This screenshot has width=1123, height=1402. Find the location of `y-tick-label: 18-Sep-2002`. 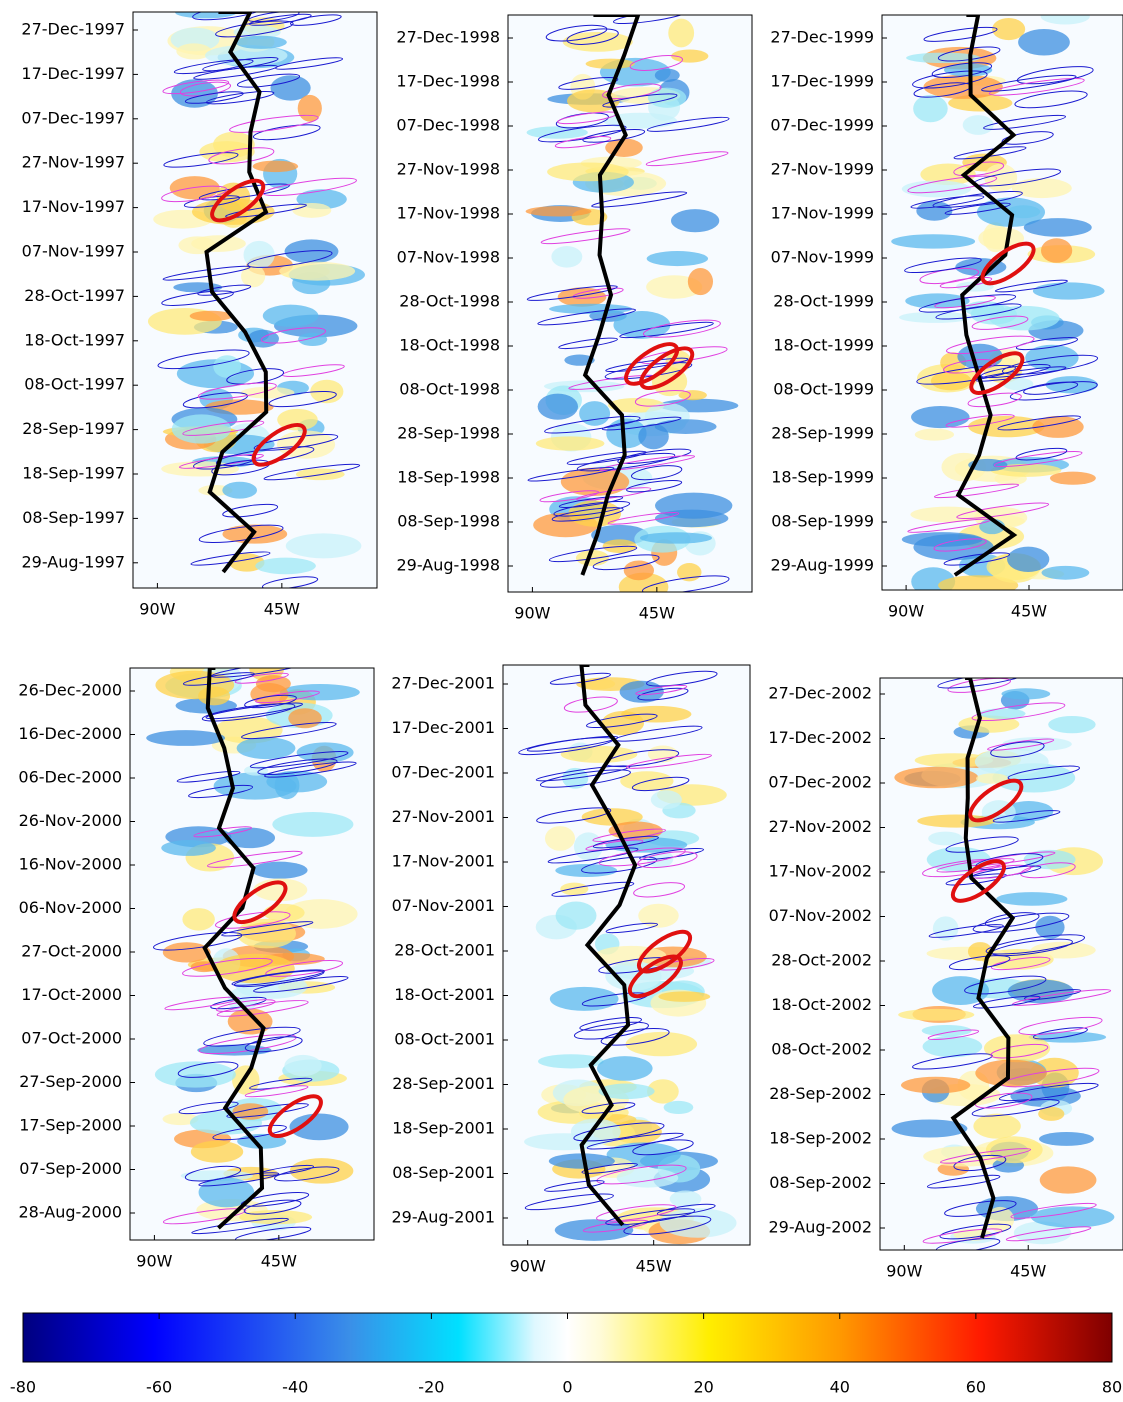

y-tick-label: 18-Sep-2002 is located at coordinates (820, 1138).